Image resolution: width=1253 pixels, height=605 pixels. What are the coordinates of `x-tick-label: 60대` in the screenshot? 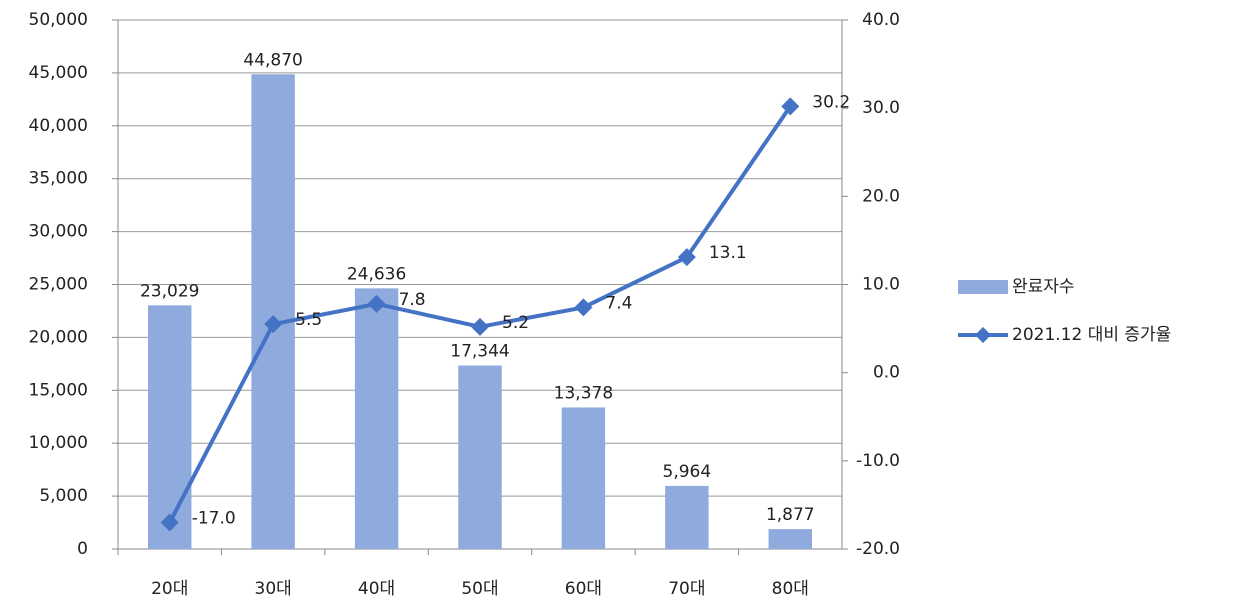 It's located at (583, 589).